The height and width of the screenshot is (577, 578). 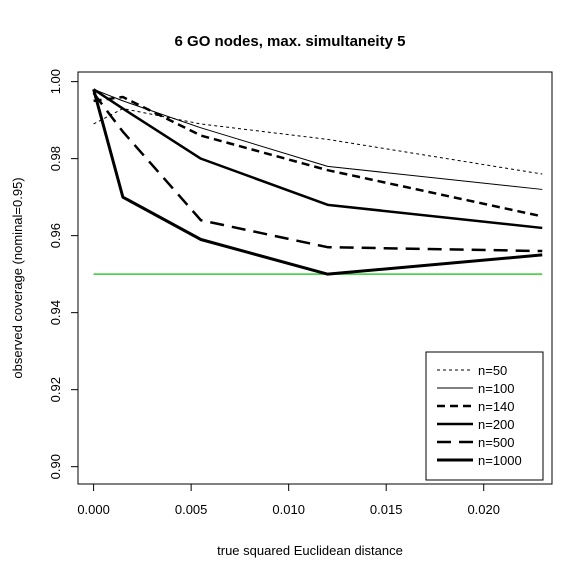 What do you see at coordinates (492, 370) in the screenshot?
I see `legend-label: n=50` at bounding box center [492, 370].